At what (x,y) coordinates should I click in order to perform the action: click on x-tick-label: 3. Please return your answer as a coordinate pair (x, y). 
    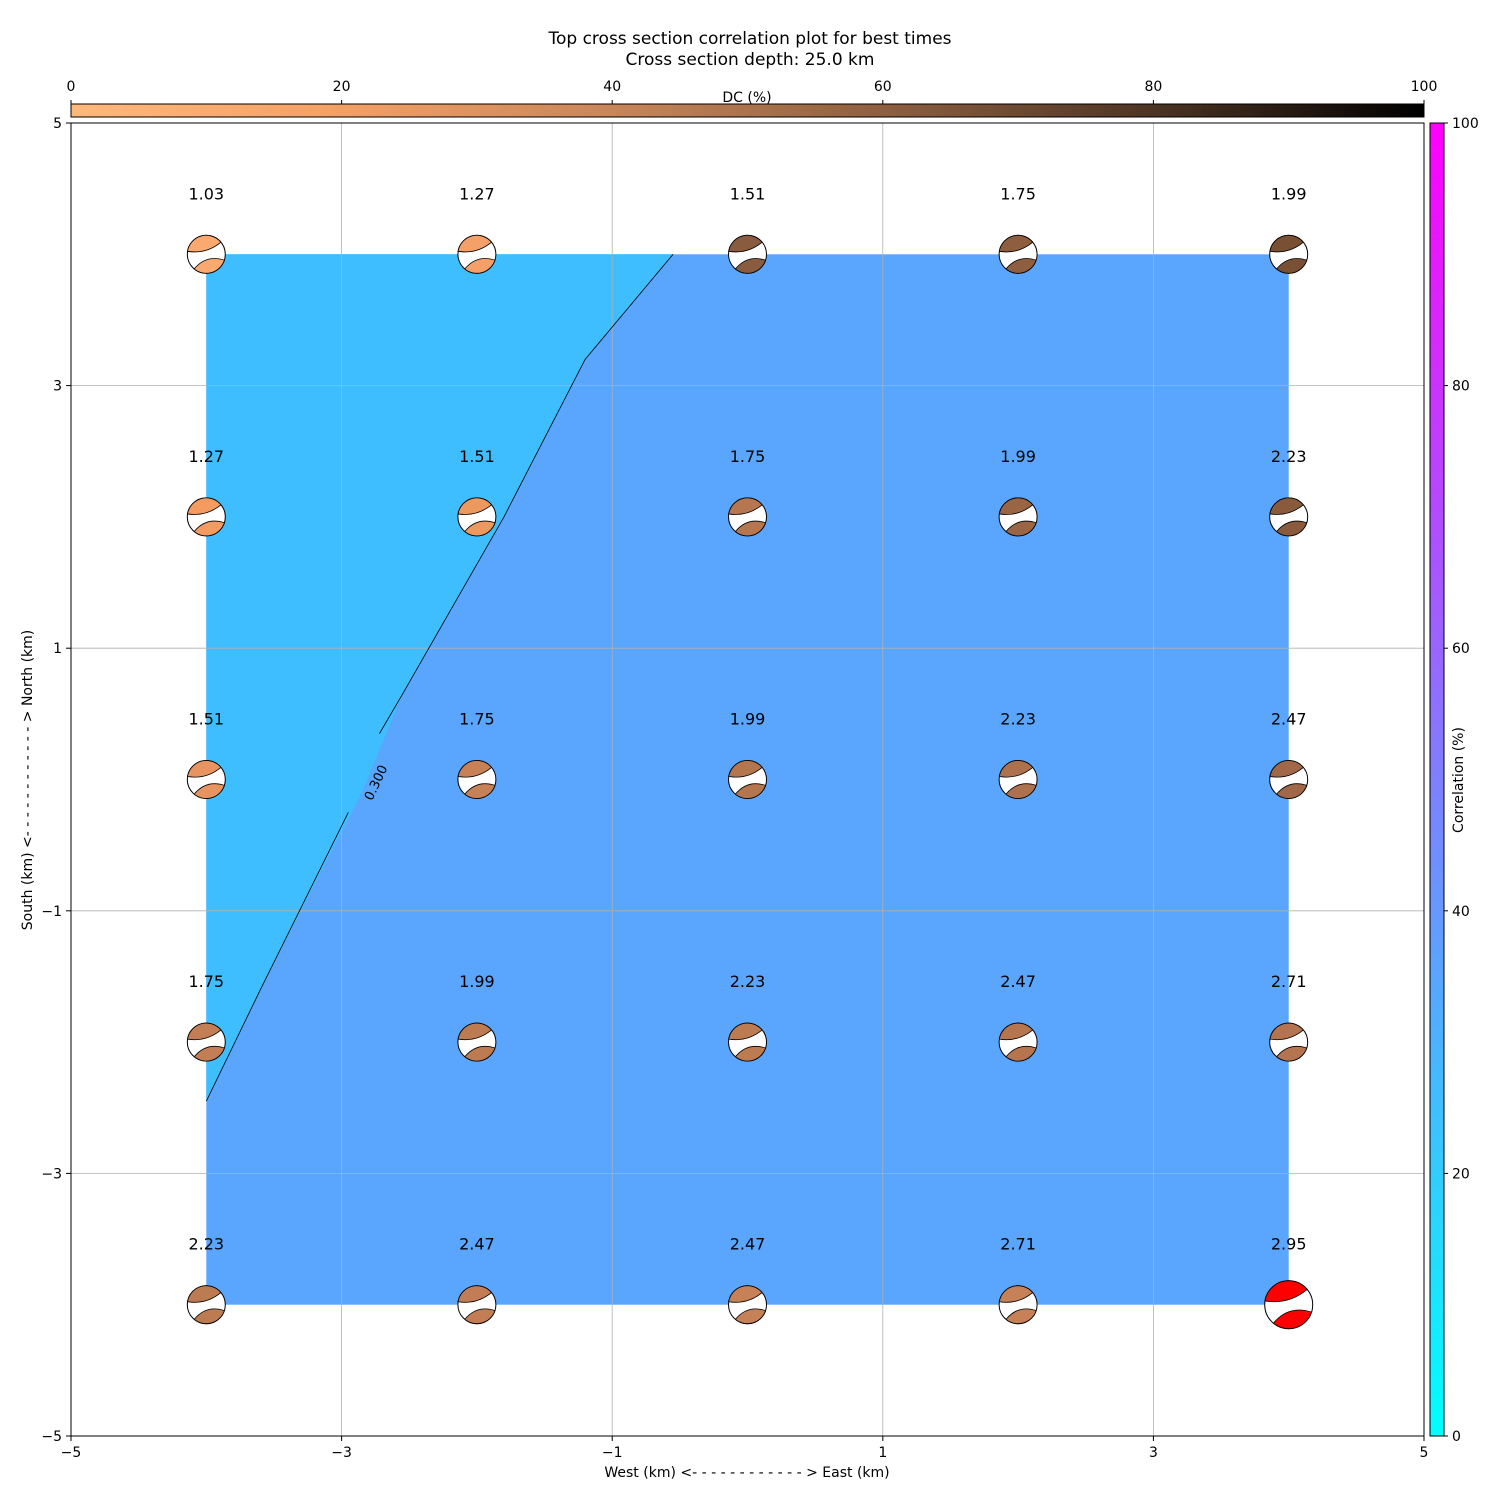
    Looking at the image, I should click on (1153, 1453).